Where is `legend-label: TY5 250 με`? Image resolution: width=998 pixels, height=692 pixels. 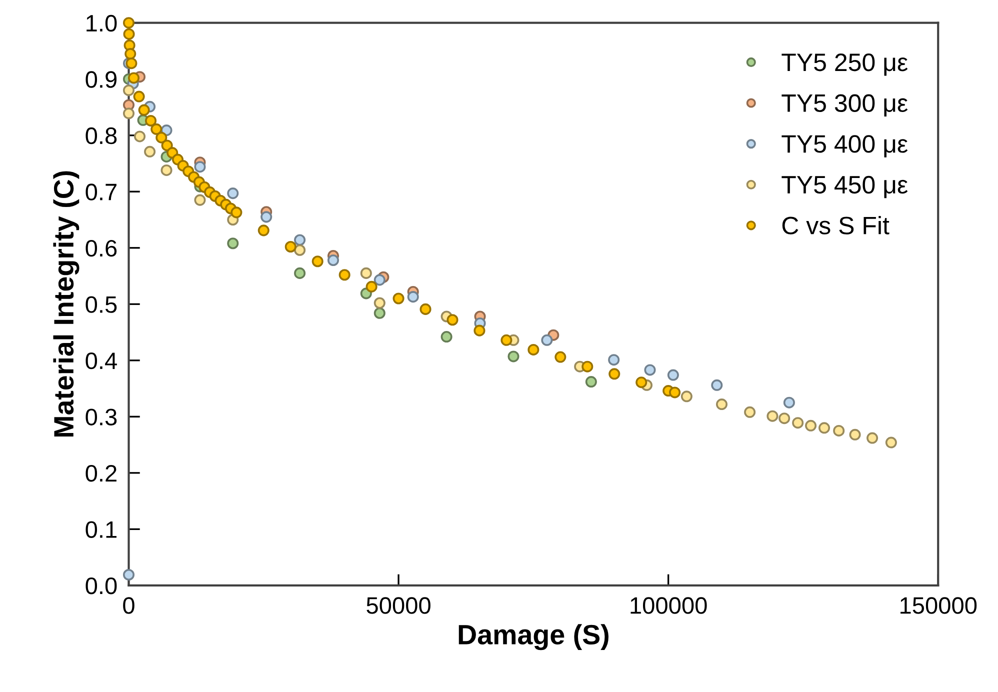
legend-label: TY5 250 με is located at coordinates (845, 64).